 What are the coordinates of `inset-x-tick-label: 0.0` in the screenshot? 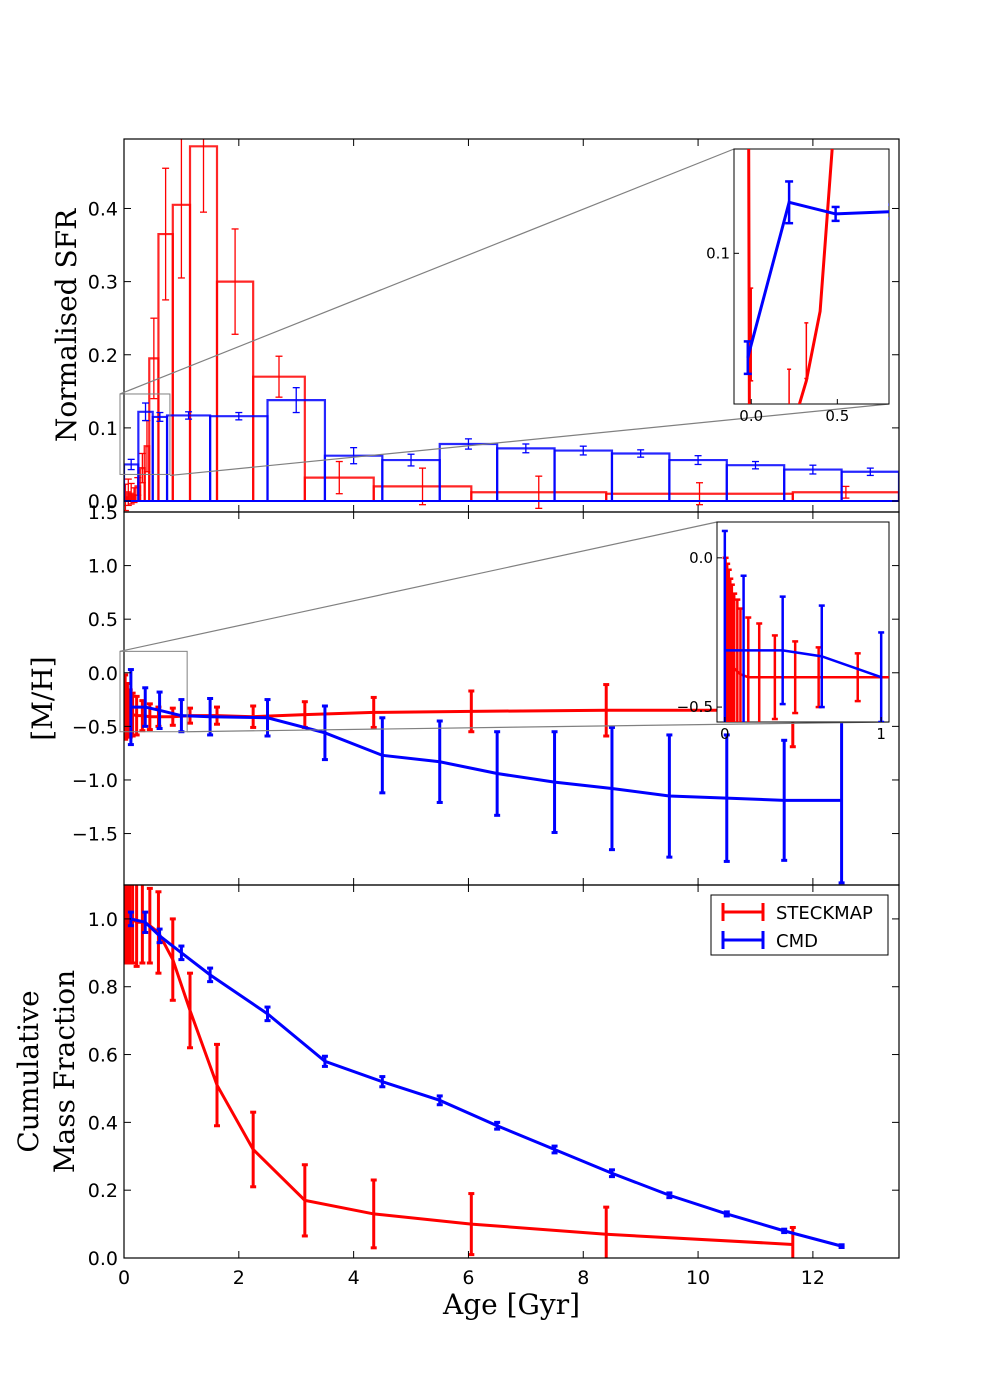 It's located at (751, 416).